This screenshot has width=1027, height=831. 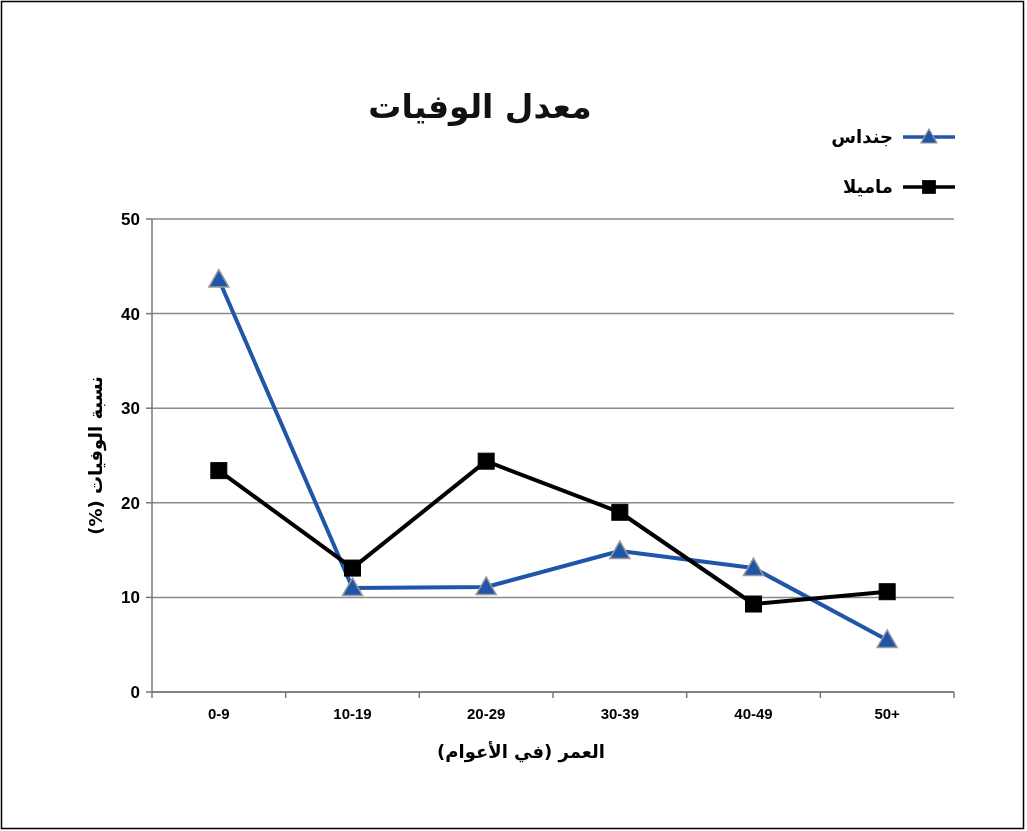 I want to click on title: معدل الوفيات, so click(x=480, y=106).